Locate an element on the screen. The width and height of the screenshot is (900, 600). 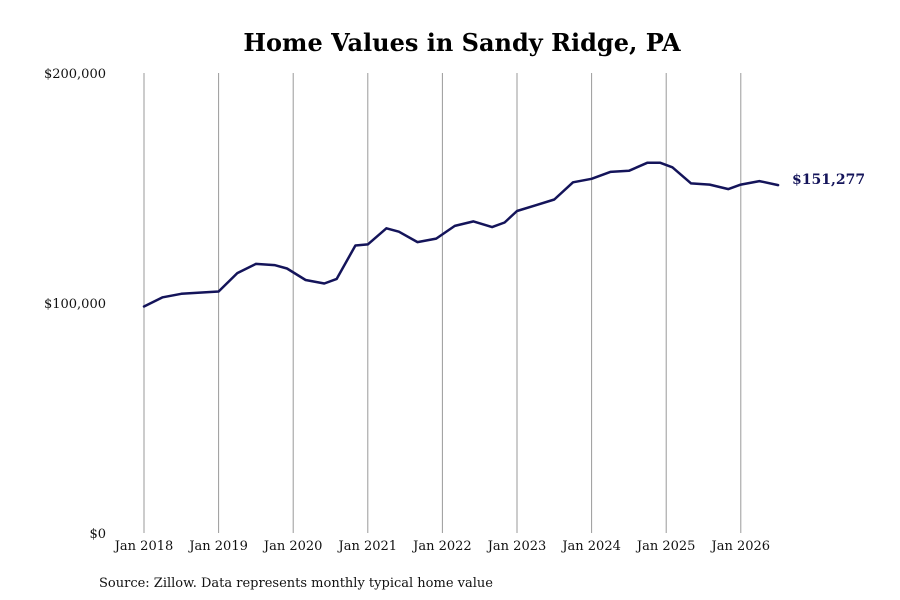
x-tick-label: Jan 2026 is located at coordinates (740, 546).